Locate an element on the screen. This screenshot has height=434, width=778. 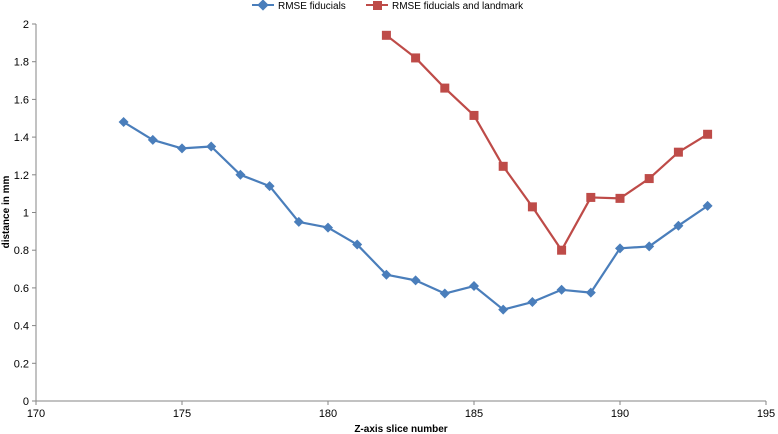
y-tick-label: 0.4 is located at coordinates (21, 327).